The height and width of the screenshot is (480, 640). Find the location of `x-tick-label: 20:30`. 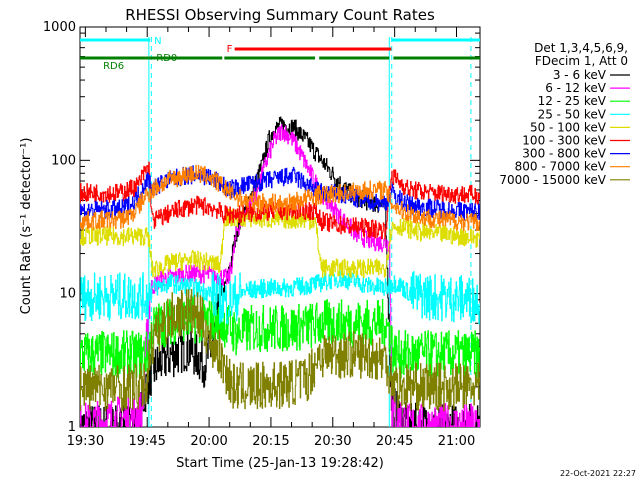

x-tick-label: 20:30 is located at coordinates (332, 441).